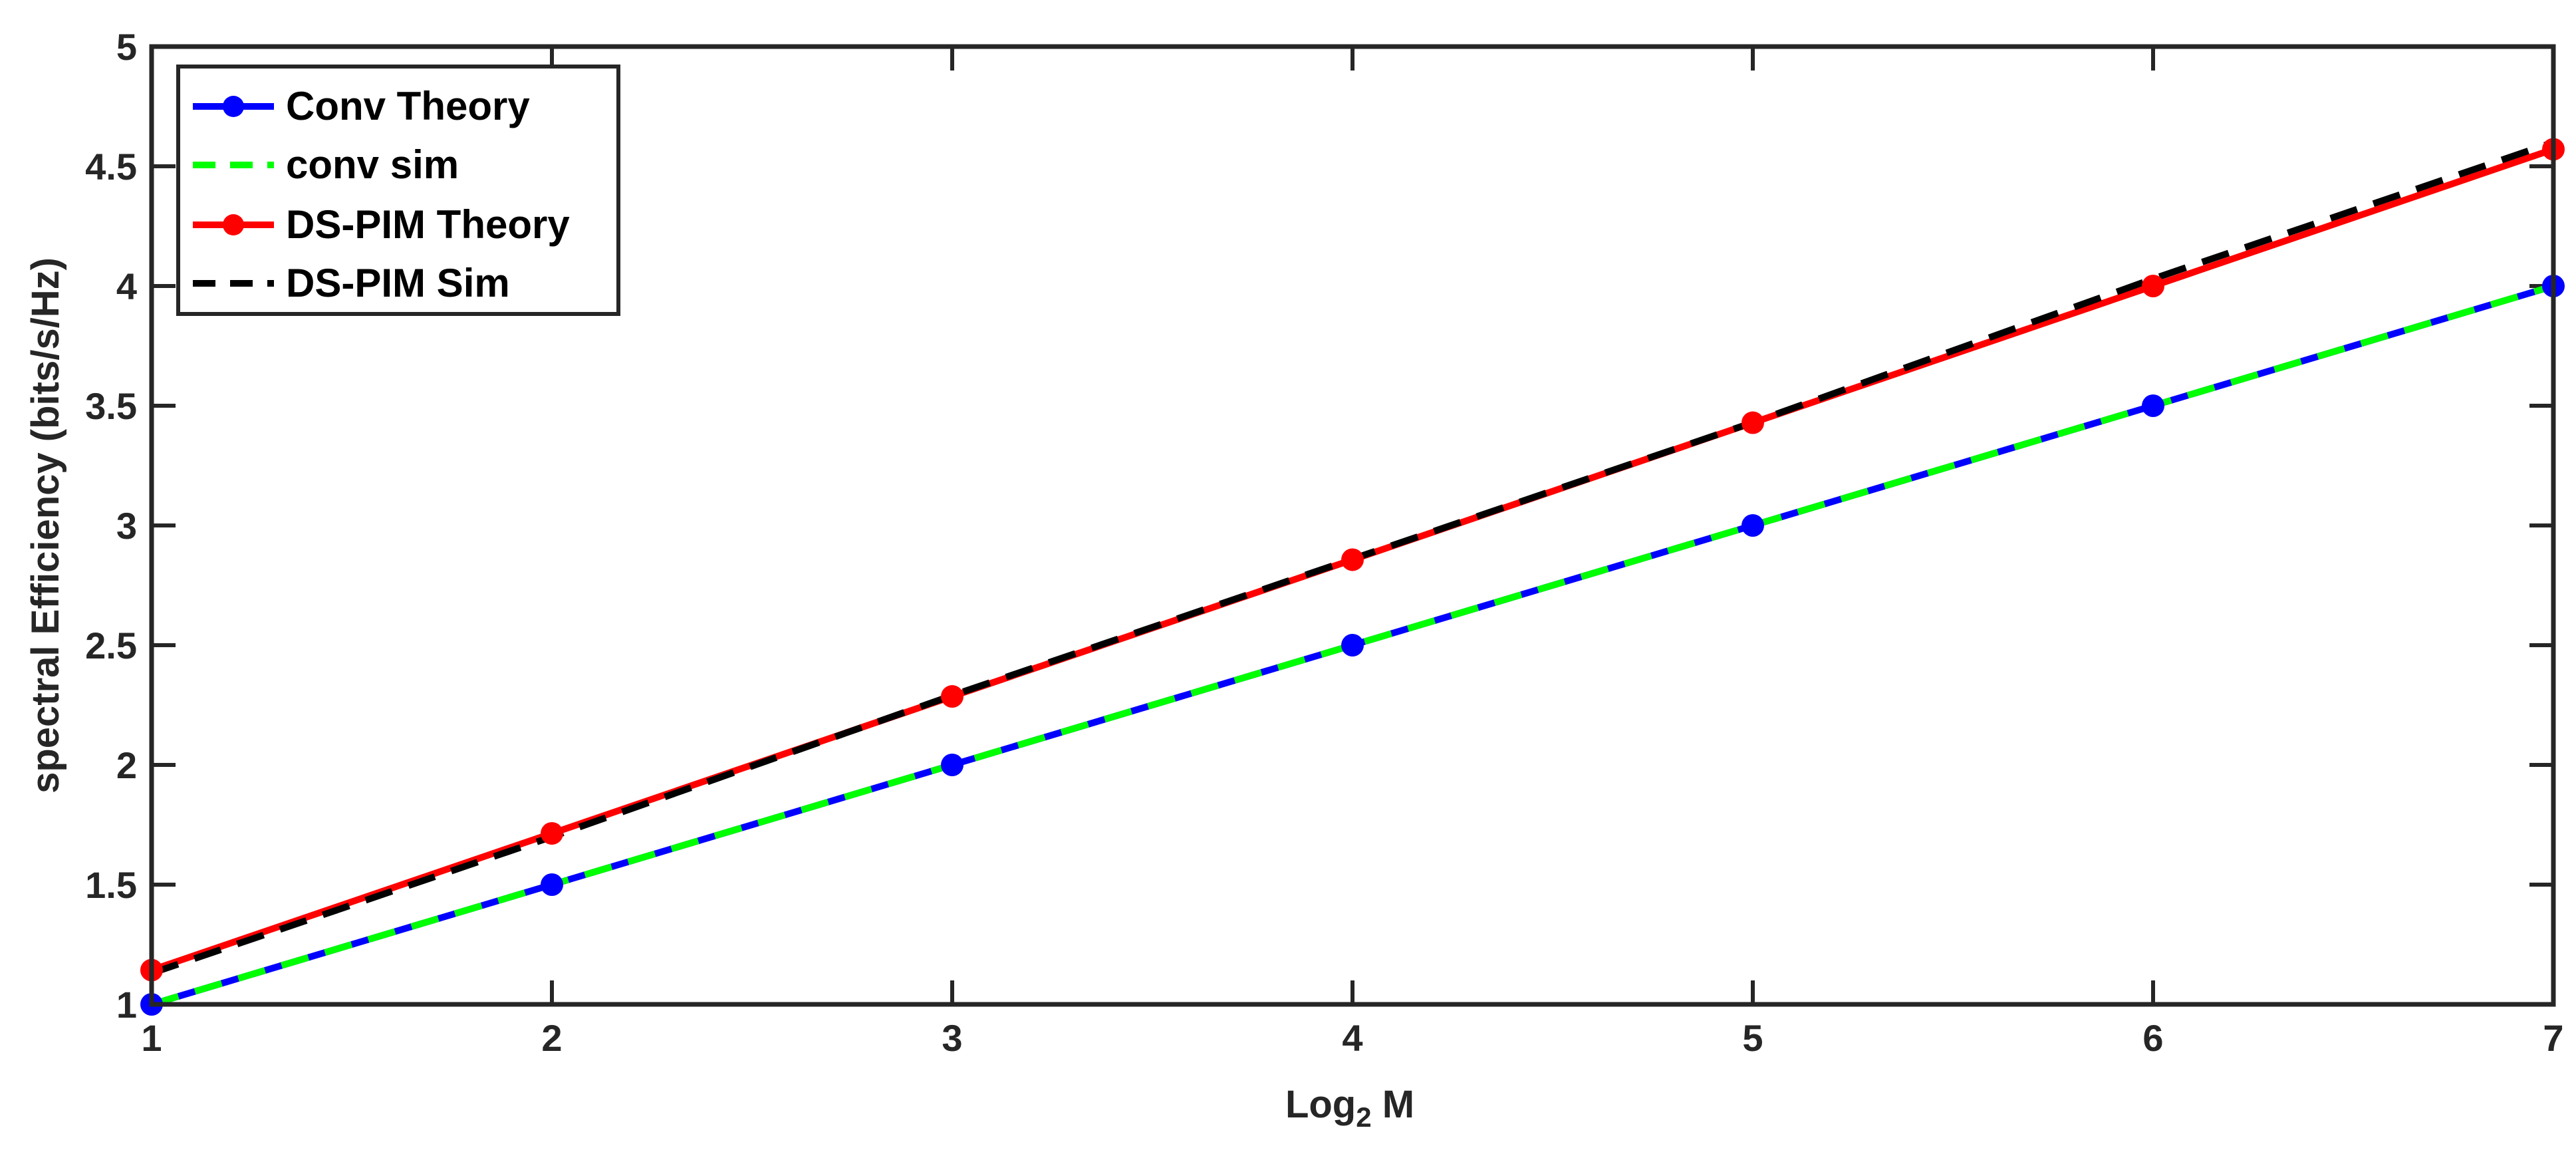 The height and width of the screenshot is (1162, 2576). I want to click on legend-label-conv-theory: Conv Theory, so click(408, 106).